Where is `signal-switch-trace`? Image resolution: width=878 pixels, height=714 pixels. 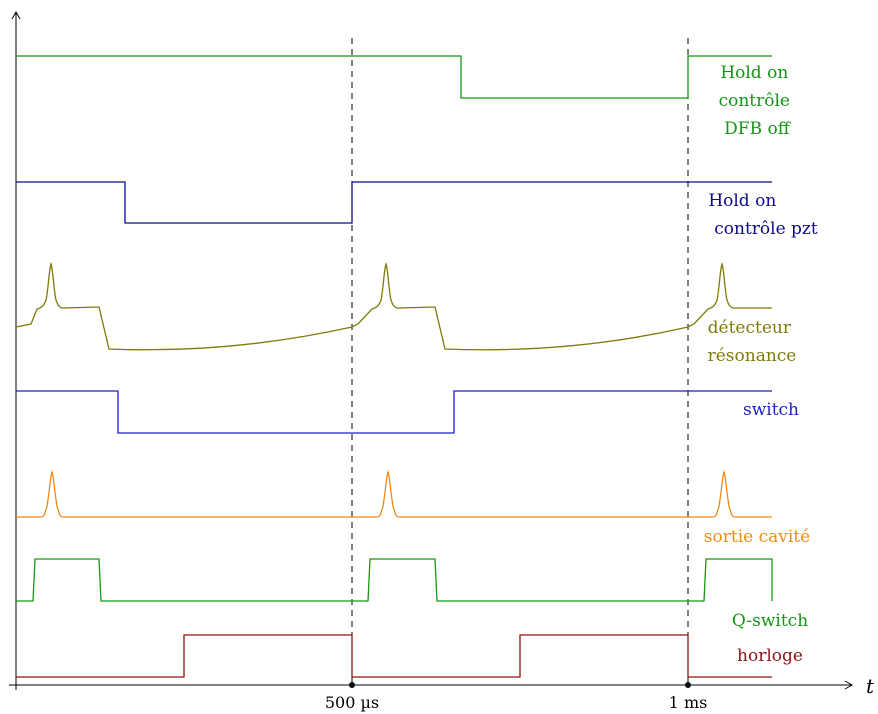 signal-switch-trace is located at coordinates (394, 412).